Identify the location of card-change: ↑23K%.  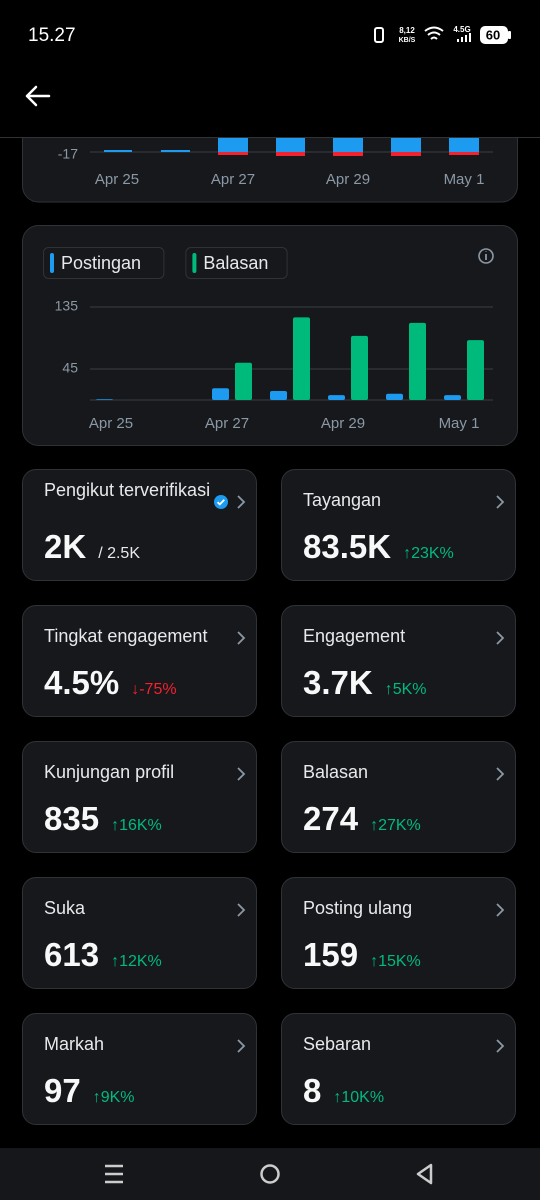
(428, 553).